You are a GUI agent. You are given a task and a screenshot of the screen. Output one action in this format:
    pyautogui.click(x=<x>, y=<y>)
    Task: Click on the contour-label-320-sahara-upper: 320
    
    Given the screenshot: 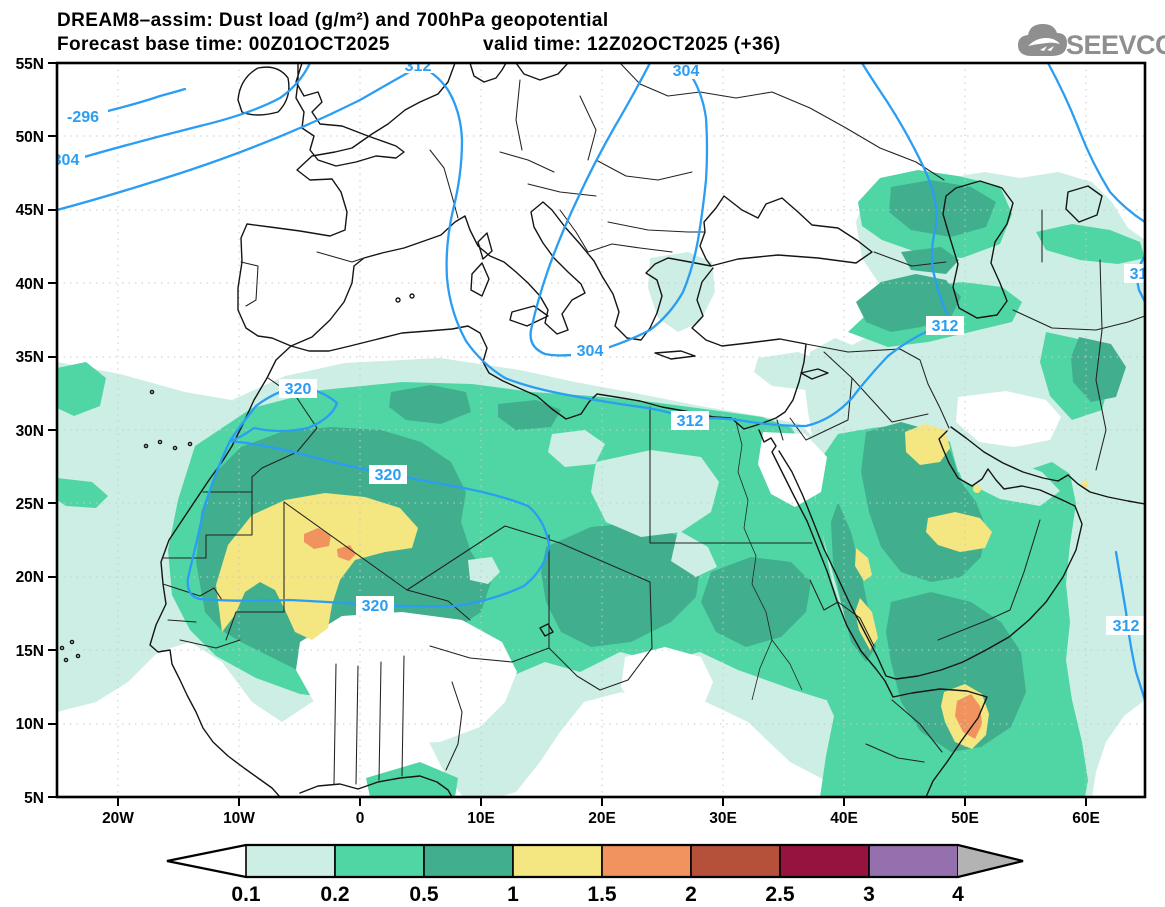 What is the action you would take?
    pyautogui.click(x=388, y=474)
    